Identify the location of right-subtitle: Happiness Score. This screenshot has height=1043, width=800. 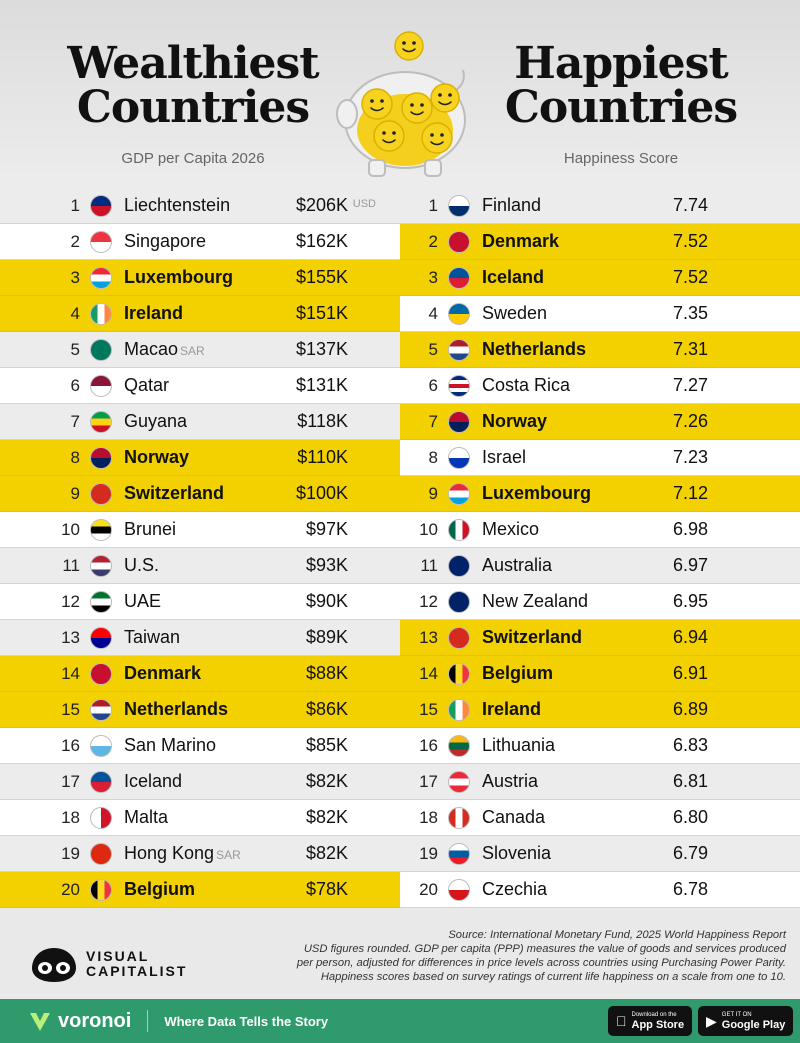
(621, 158).